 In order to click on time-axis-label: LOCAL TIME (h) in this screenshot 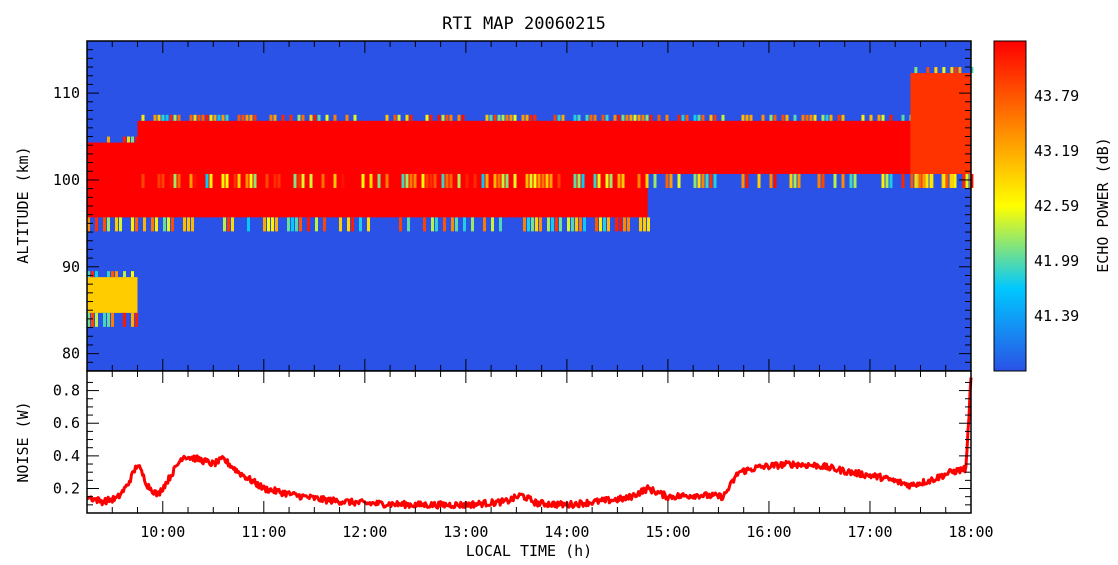, I will do `click(529, 551)`.